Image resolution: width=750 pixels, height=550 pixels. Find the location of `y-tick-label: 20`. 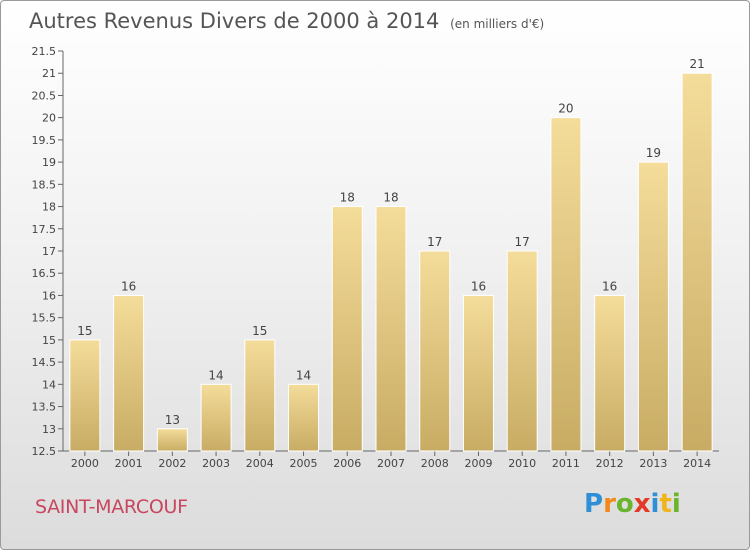

y-tick-label: 20 is located at coordinates (49, 118).